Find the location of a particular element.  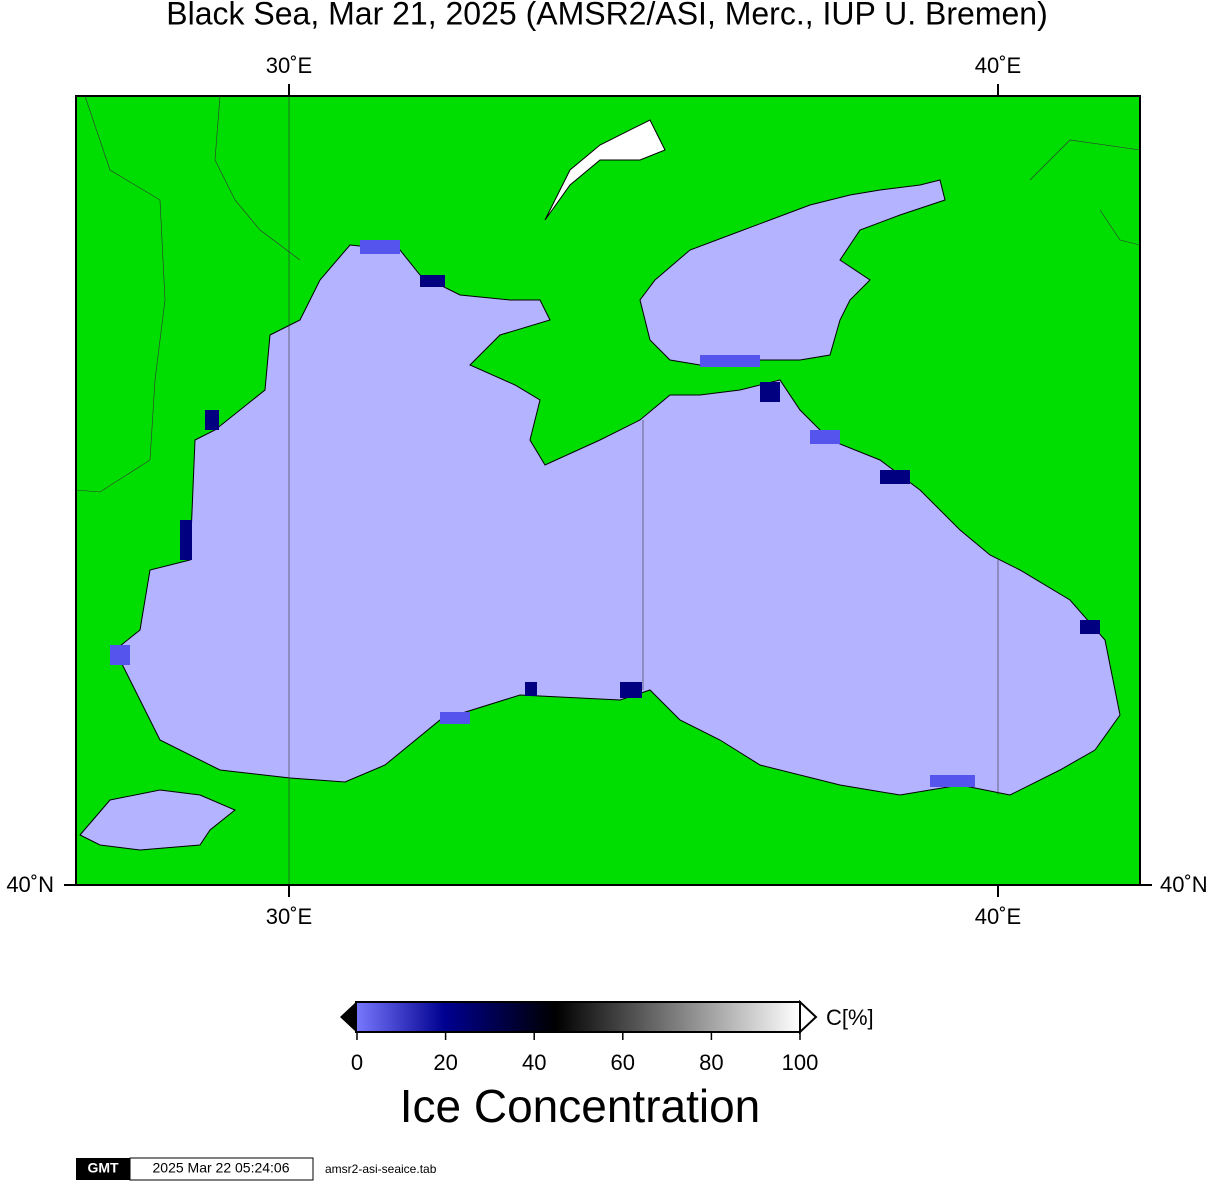

colorbar-max-arrow is located at coordinates (808, 1017).